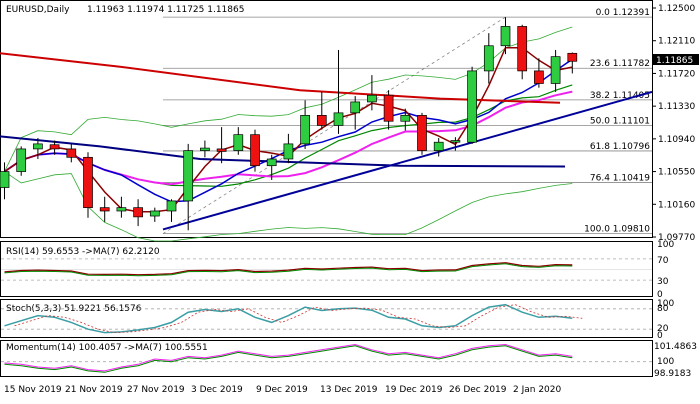 This screenshot has width=700, height=404. Describe the element at coordinates (665, 362) in the screenshot. I see `momentum-axis-100: 100` at that location.